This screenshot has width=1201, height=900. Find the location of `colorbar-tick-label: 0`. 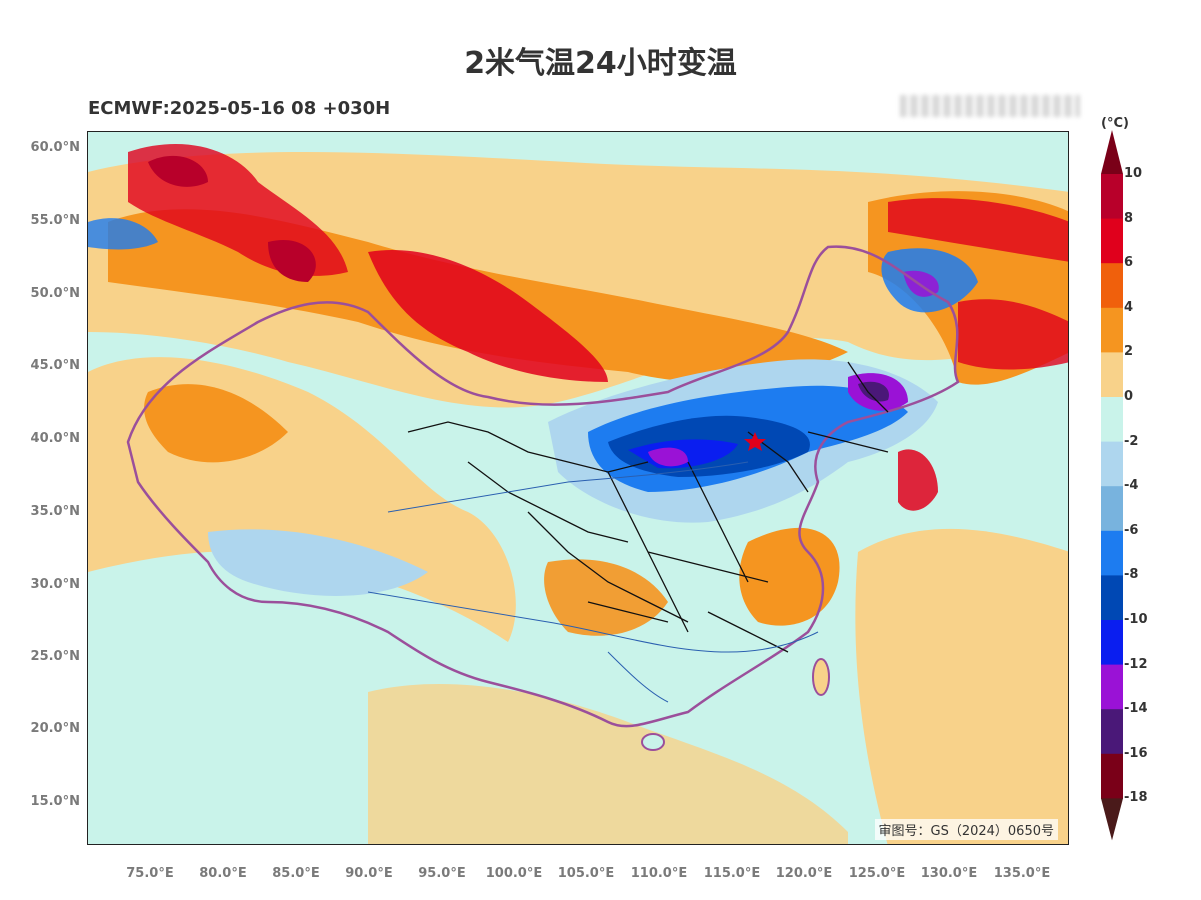

colorbar-tick-label: 0 is located at coordinates (1129, 396).